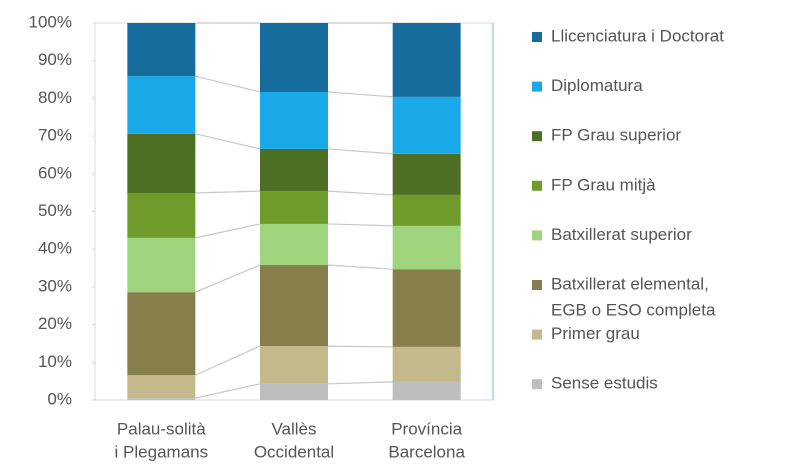 Image resolution: width=795 pixels, height=467 pixels. I want to click on y-tick-label: 10%, so click(55, 361).